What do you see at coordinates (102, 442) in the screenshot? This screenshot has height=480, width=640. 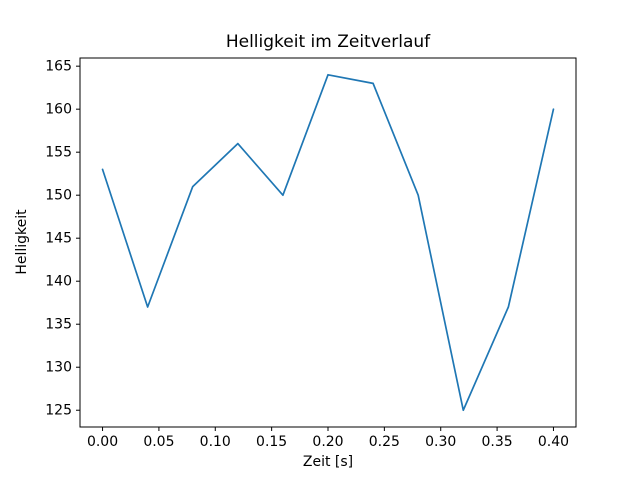 I see `x-tick-label: 0.00` at bounding box center [102, 442].